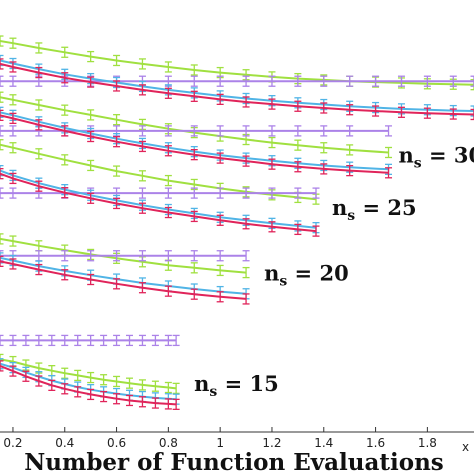  I want to click on error-bar-g0-s1-p6, so click(78, 340).